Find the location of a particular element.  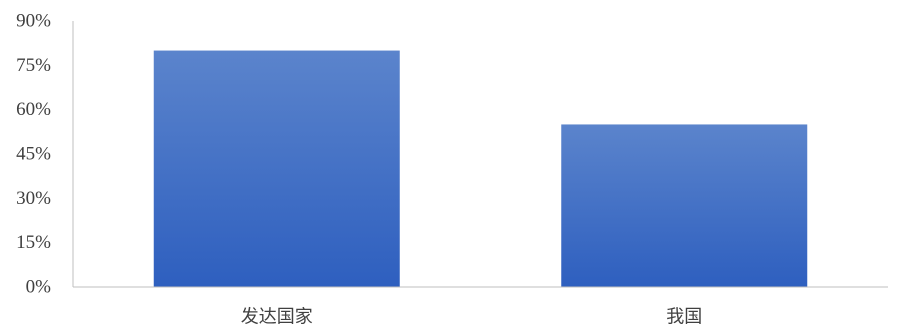

y-axis-labels: 0% 15% 30% 45% 60% 75% 90% is located at coordinates (33, 154).